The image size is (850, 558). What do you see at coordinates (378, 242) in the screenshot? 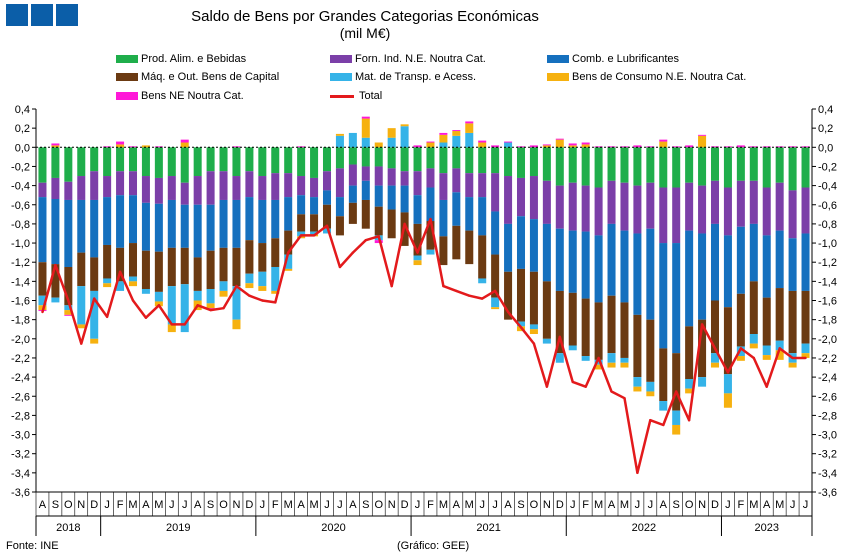
I see `bar-segment-s6-m26` at bounding box center [378, 242].